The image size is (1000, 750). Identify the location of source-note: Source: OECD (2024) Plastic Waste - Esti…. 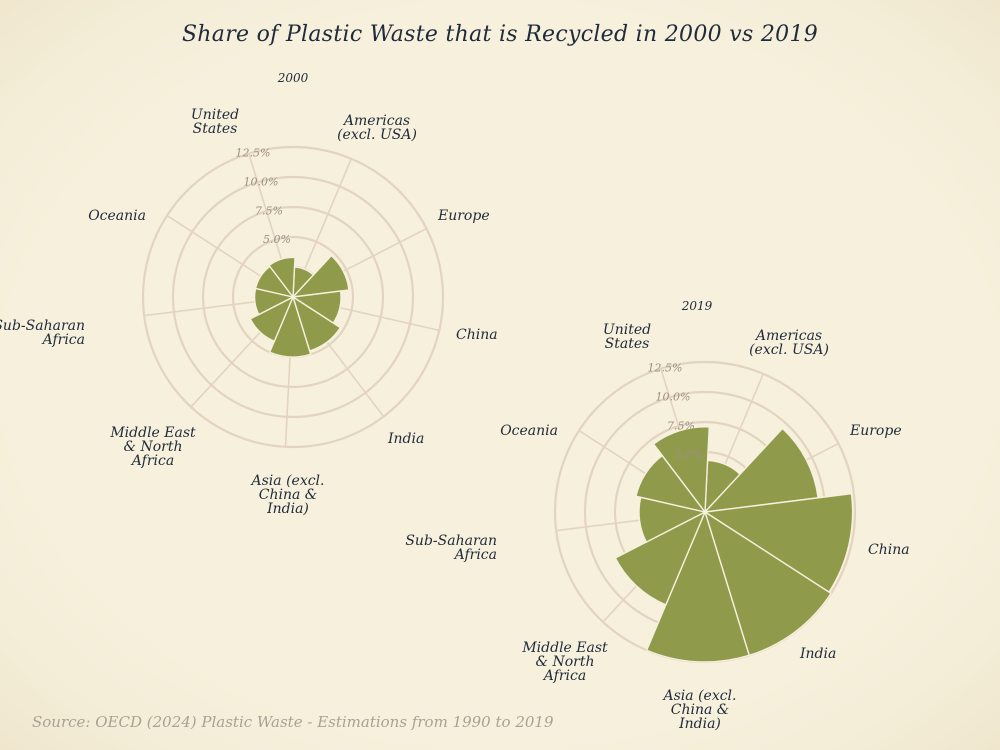
(293, 722).